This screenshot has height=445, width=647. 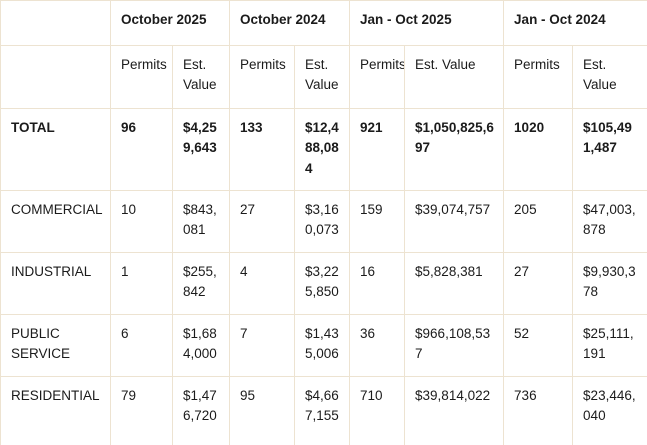 What do you see at coordinates (454, 283) in the screenshot?
I see `cell-est-value: $5,828,381` at bounding box center [454, 283].